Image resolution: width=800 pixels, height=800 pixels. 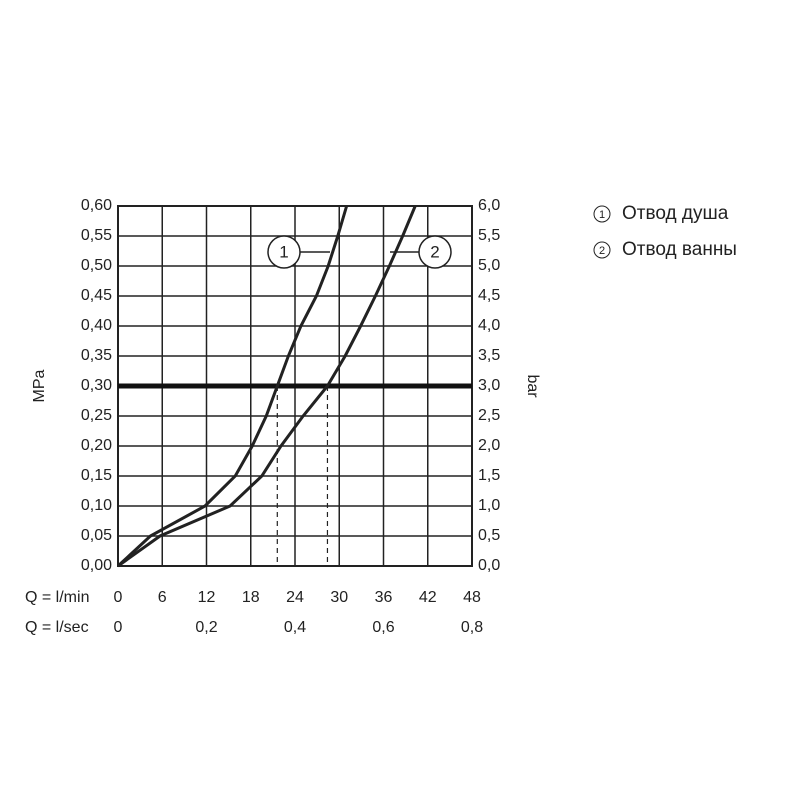 What do you see at coordinates (57, 627) in the screenshot?
I see `x2-axis-label: Q = l/sec` at bounding box center [57, 627].